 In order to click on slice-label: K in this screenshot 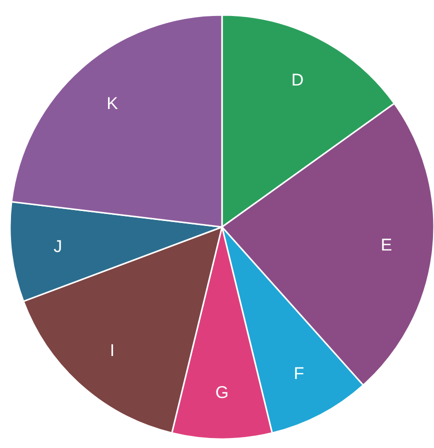, I will do `click(112, 103)`.